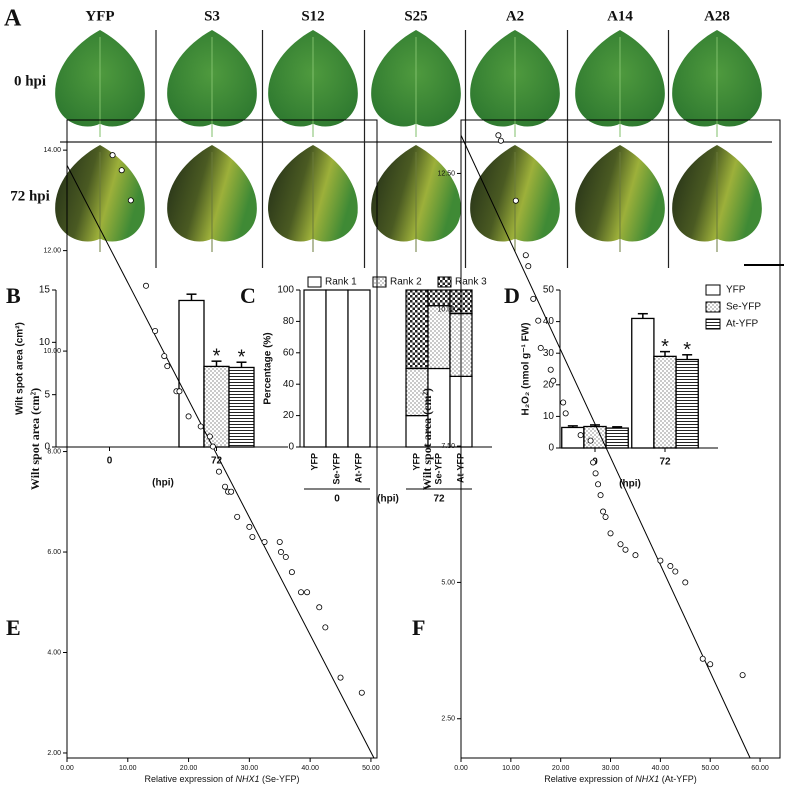 The image size is (798, 793). What do you see at coordinates (526, 368) in the screenshot?
I see `y-axis-label: H₂O₂ (nmol g⁻¹ FW)` at bounding box center [526, 368].